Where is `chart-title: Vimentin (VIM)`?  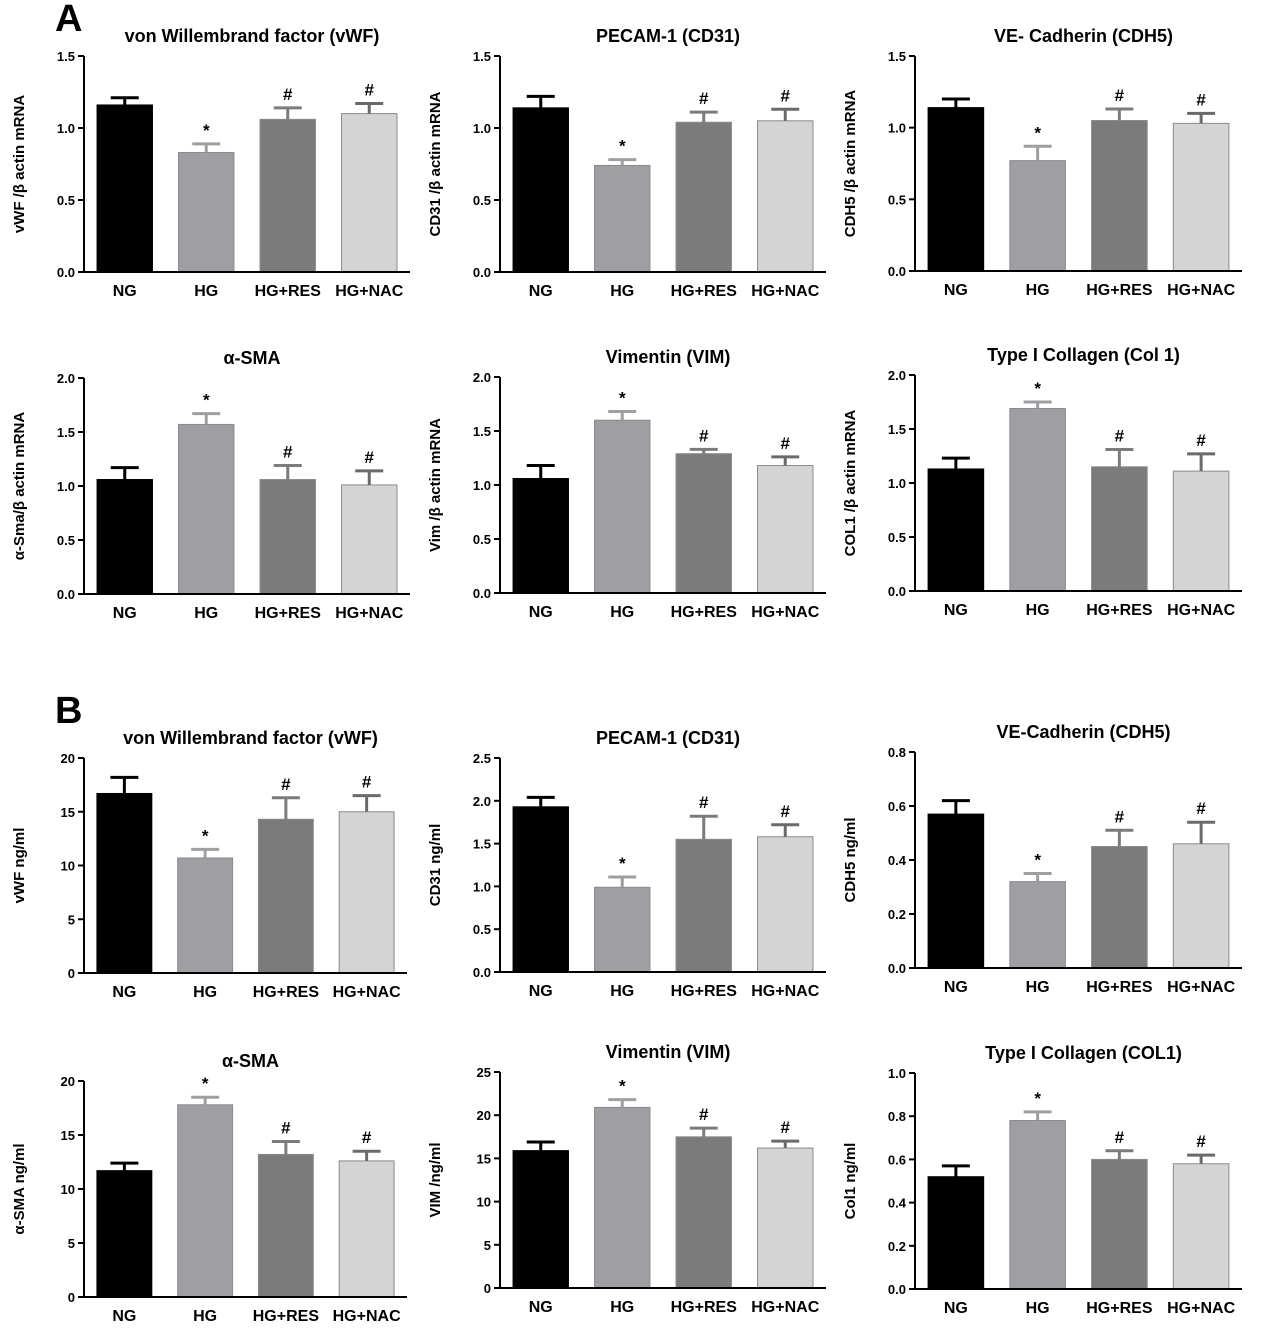
chart-title: Vimentin (VIM) is located at coordinates (668, 357).